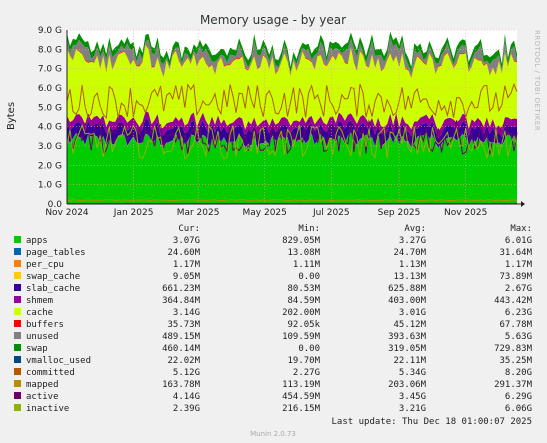 The width and height of the screenshot is (547, 443). What do you see at coordinates (309, 277) in the screenshot?
I see `legend-min: 0.00` at bounding box center [309, 277].